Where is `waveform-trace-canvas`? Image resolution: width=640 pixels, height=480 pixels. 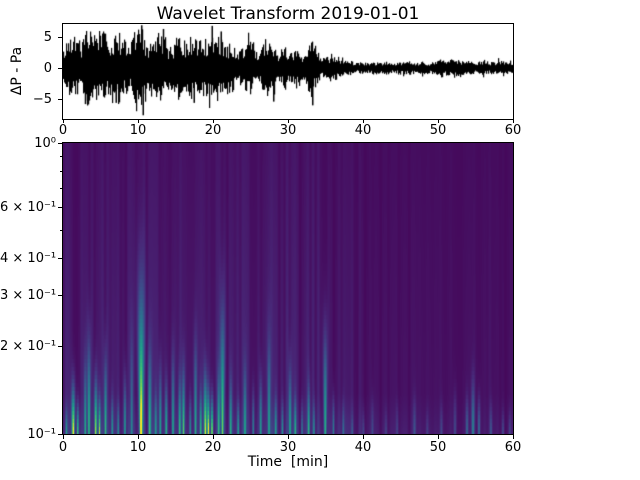
waveform-trace-canvas is located at coordinates (288, 71).